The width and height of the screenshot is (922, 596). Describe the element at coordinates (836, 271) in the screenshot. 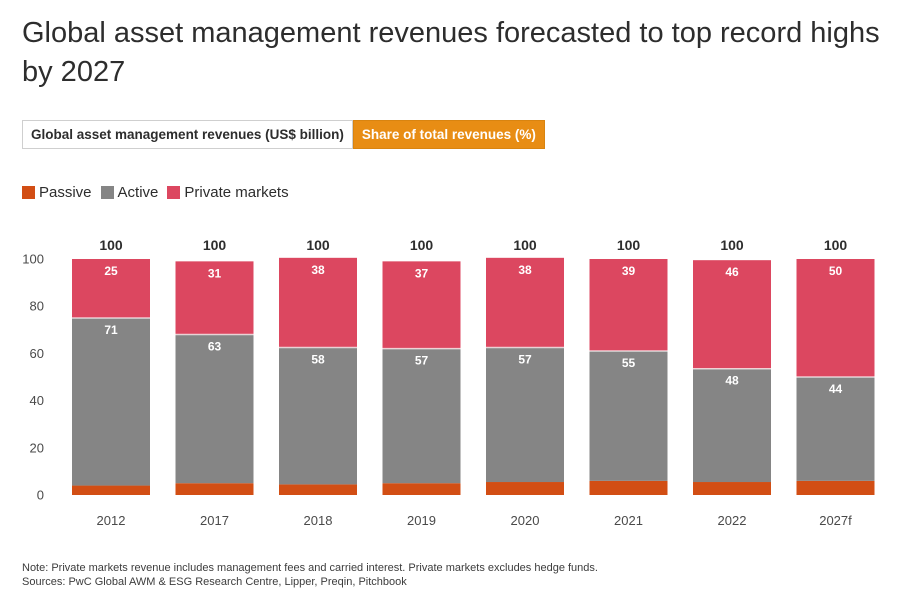

I see `data-label-private-markets: 50` at that location.